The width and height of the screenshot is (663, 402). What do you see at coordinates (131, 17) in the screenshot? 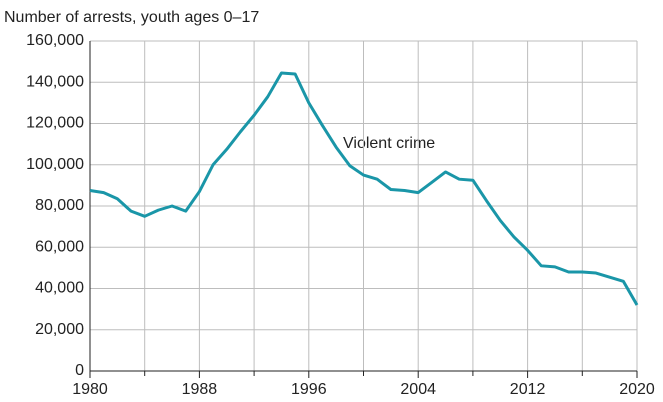
I see `y-axis-label: Number of arrests, youth ages 0–17` at bounding box center [131, 17].